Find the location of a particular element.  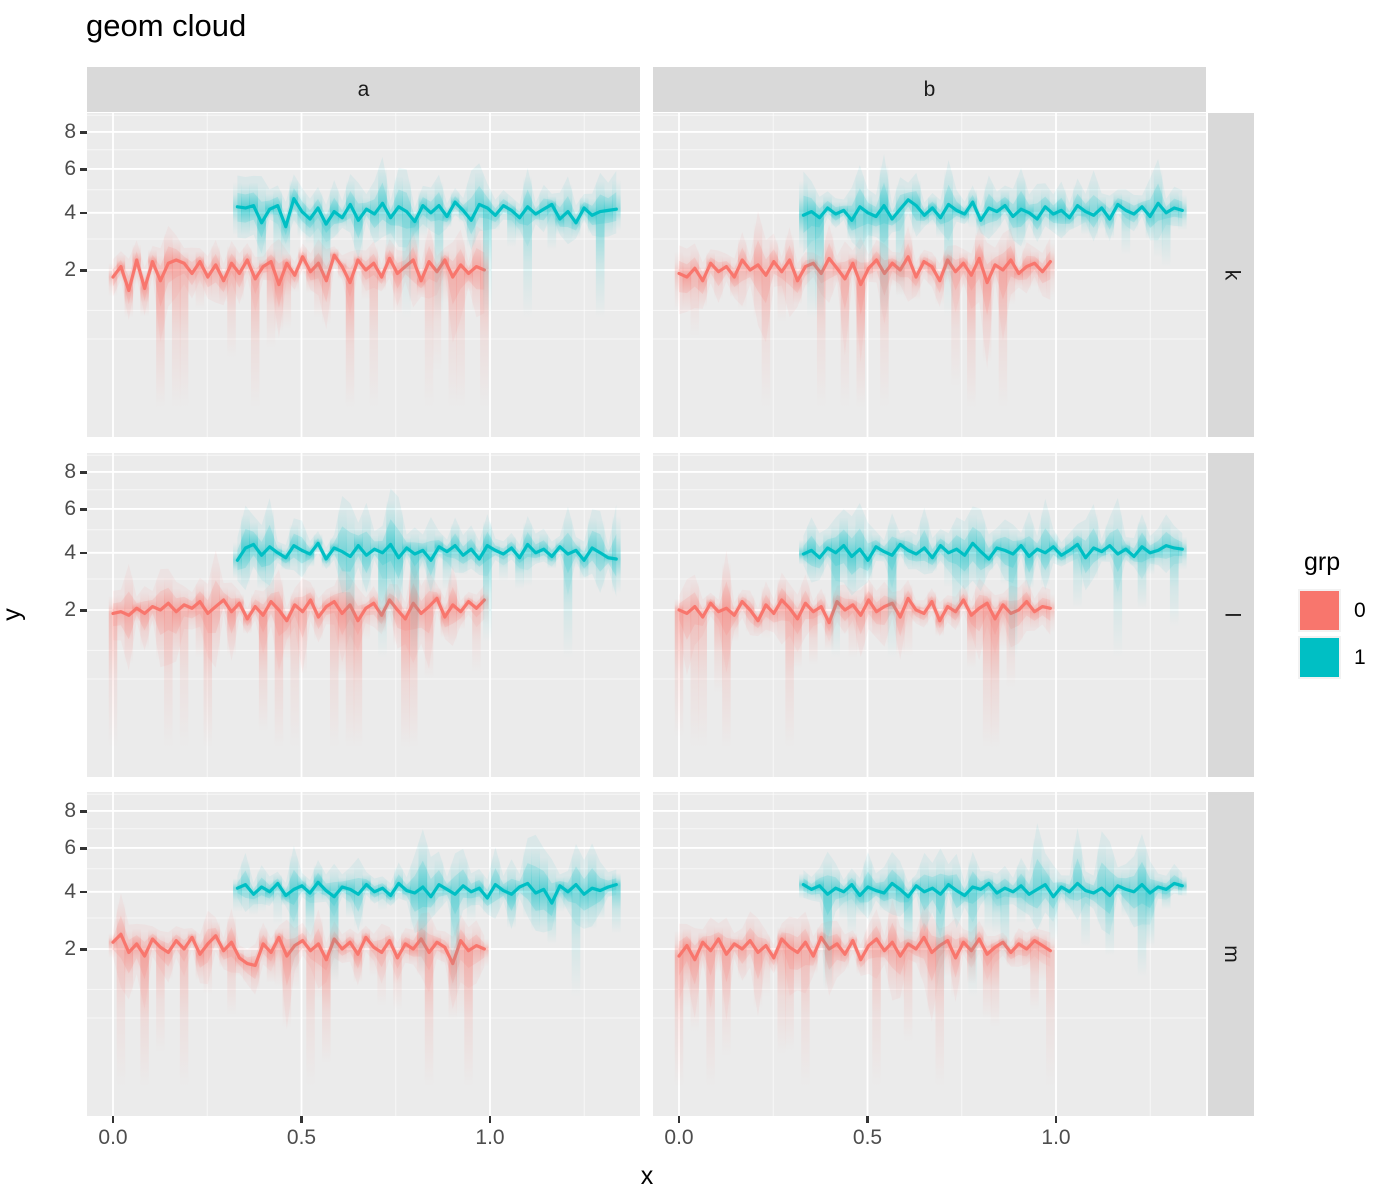

facet-strip-row-k-label: k is located at coordinates (1231, 275).